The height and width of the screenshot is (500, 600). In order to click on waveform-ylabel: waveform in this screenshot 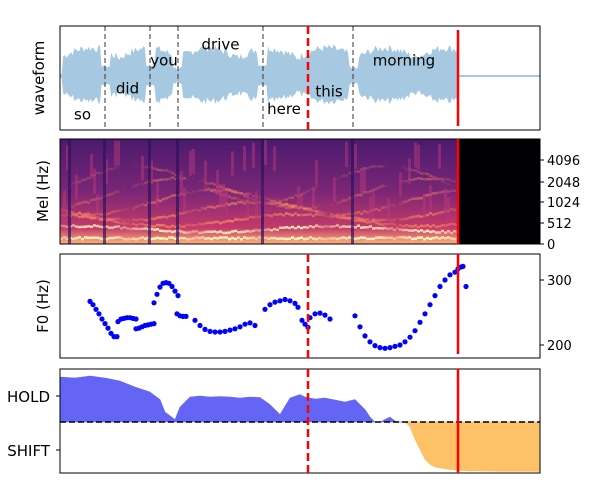, I will do `click(39, 78)`.